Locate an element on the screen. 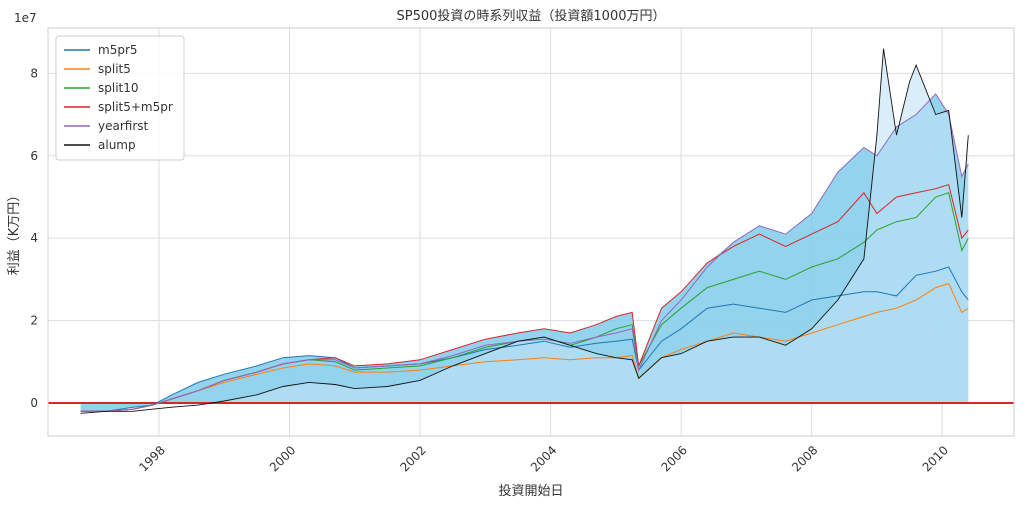  x-tick-label: 2006 is located at coordinates (674, 458).